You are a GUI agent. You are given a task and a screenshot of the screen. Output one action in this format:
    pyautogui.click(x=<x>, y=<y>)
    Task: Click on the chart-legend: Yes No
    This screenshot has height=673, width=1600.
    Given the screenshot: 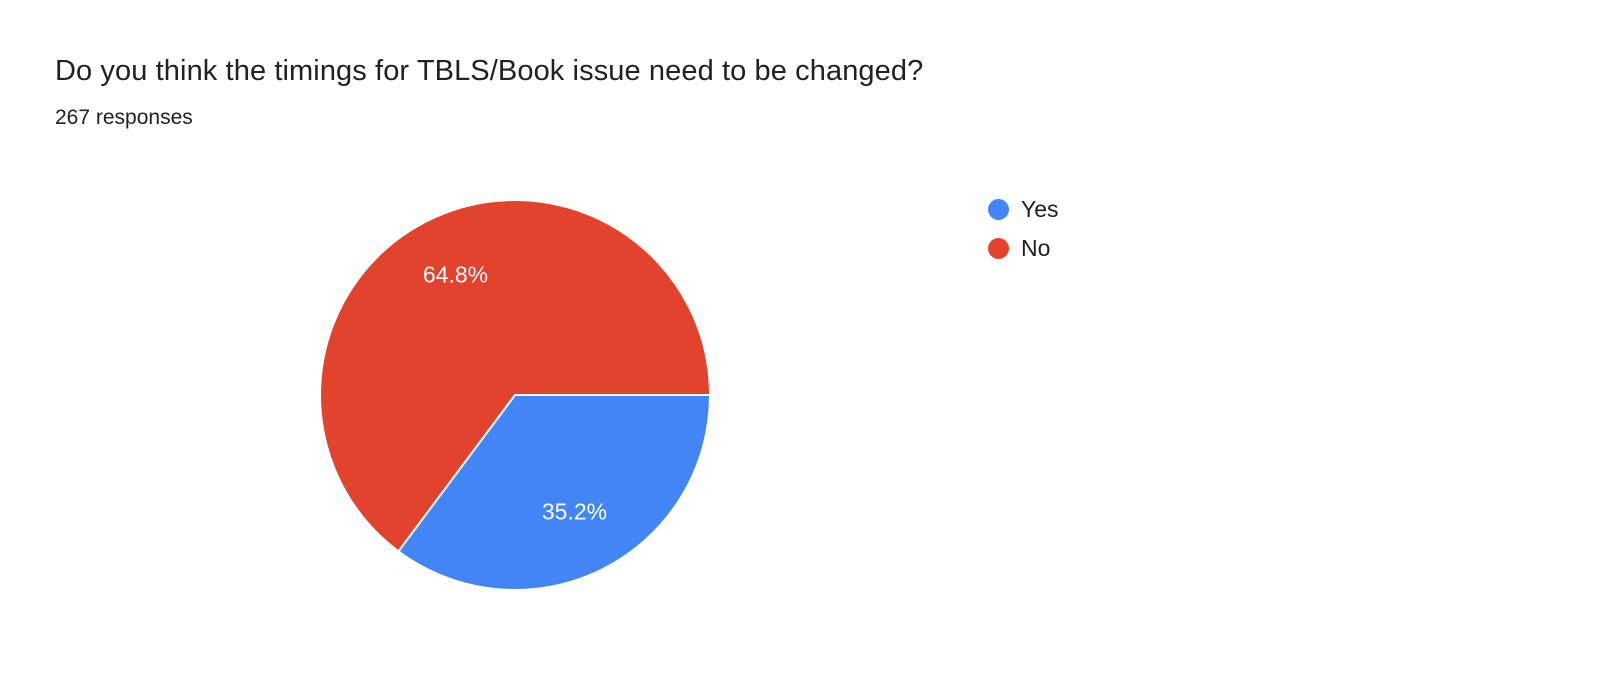 What is the action you would take?
    pyautogui.click(x=1023, y=237)
    